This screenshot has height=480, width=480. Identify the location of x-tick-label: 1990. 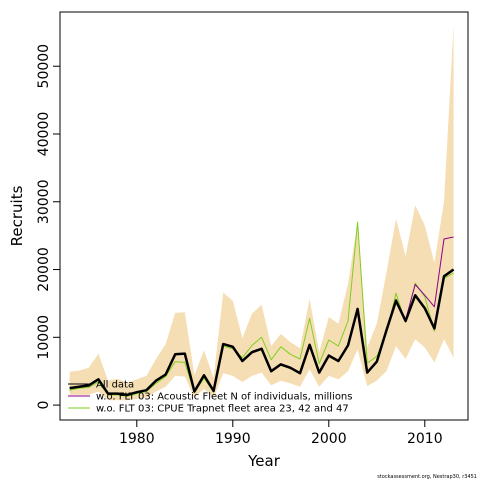
(233, 439).